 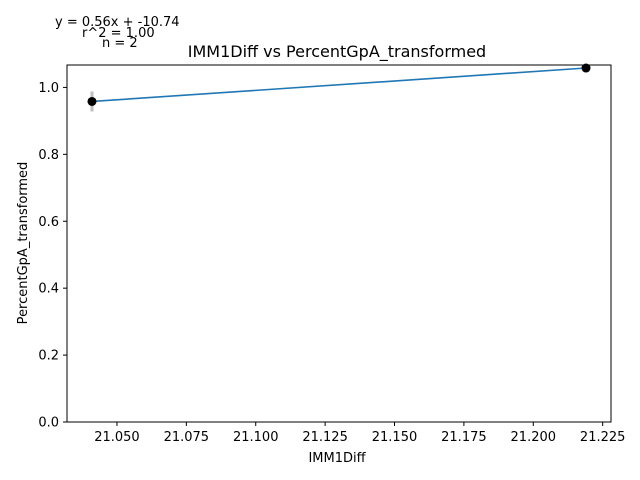 I want to click on y-tick-label: 0.6, so click(x=48, y=222).